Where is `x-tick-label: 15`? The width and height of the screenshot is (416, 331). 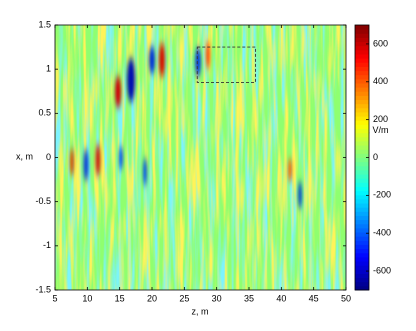
x-tick-label: 15 is located at coordinates (120, 298).